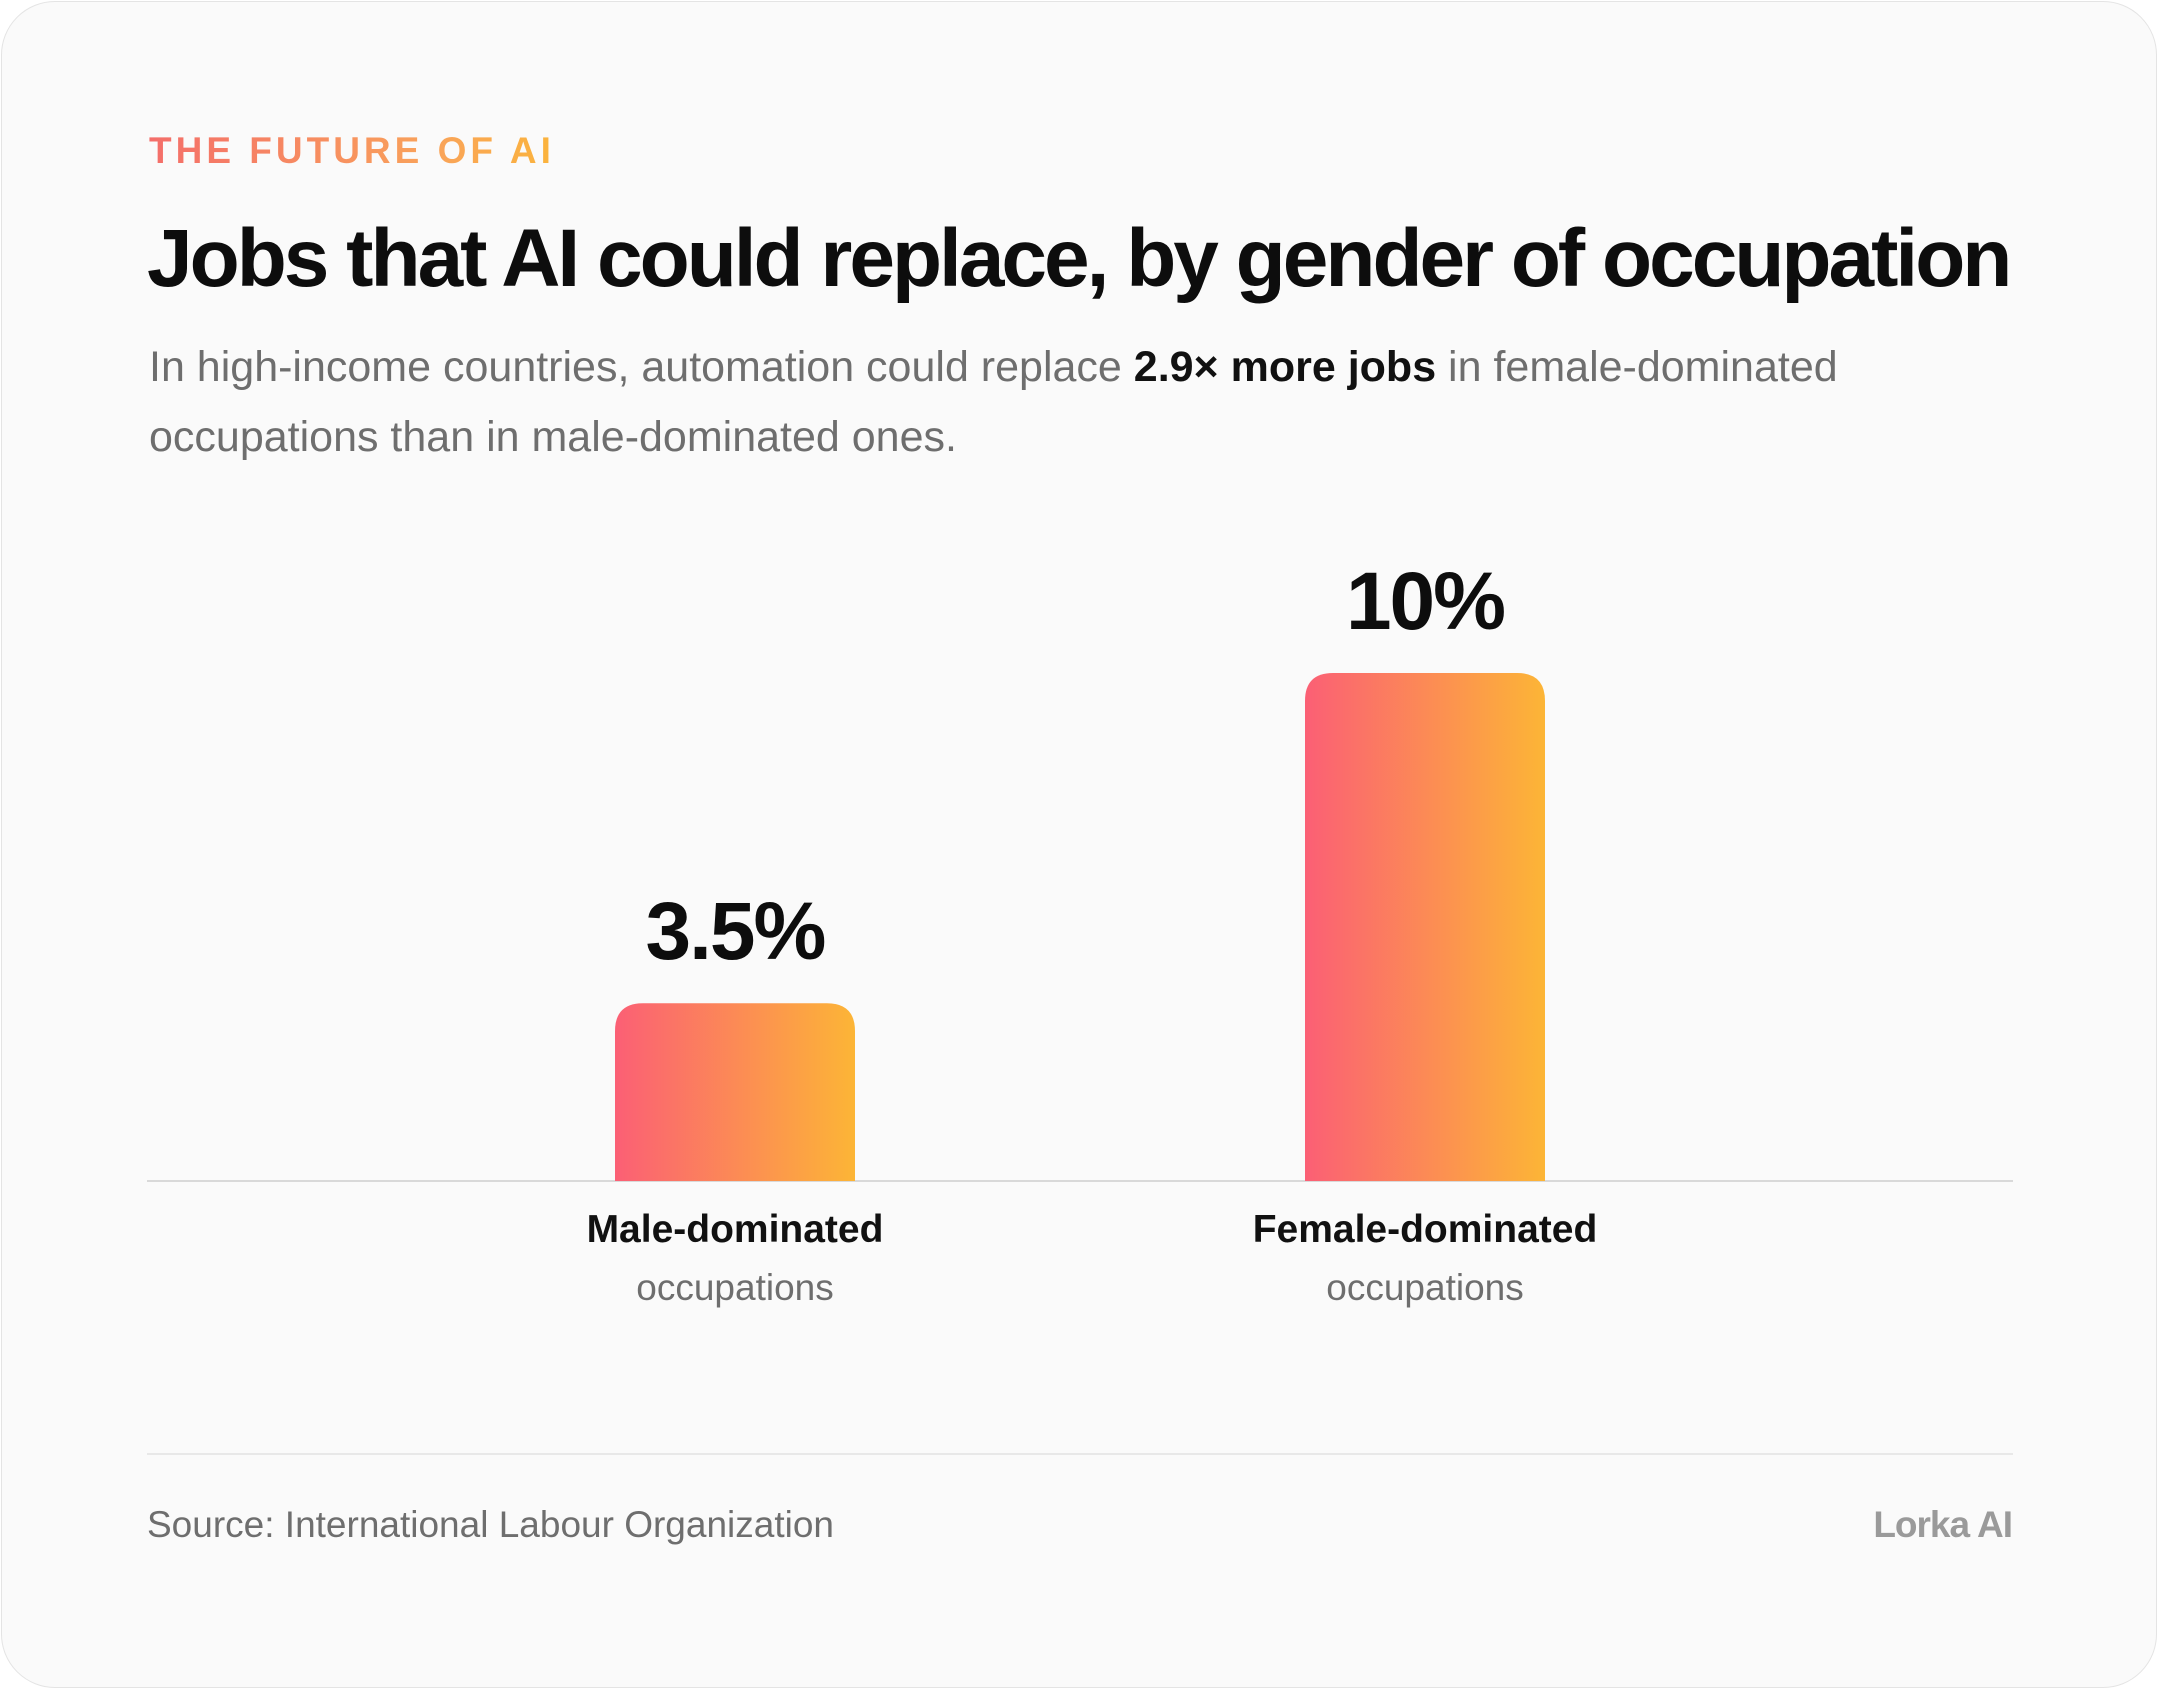  Describe the element at coordinates (1943, 1524) in the screenshot. I see `brand-logo: Lorka AI` at that location.